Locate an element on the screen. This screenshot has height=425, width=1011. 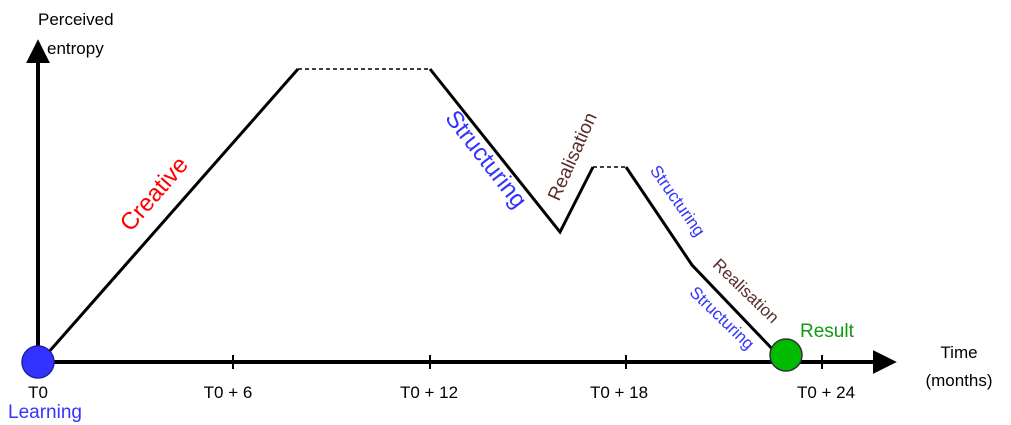
phase-label-creative: Creative is located at coordinates (154, 193).